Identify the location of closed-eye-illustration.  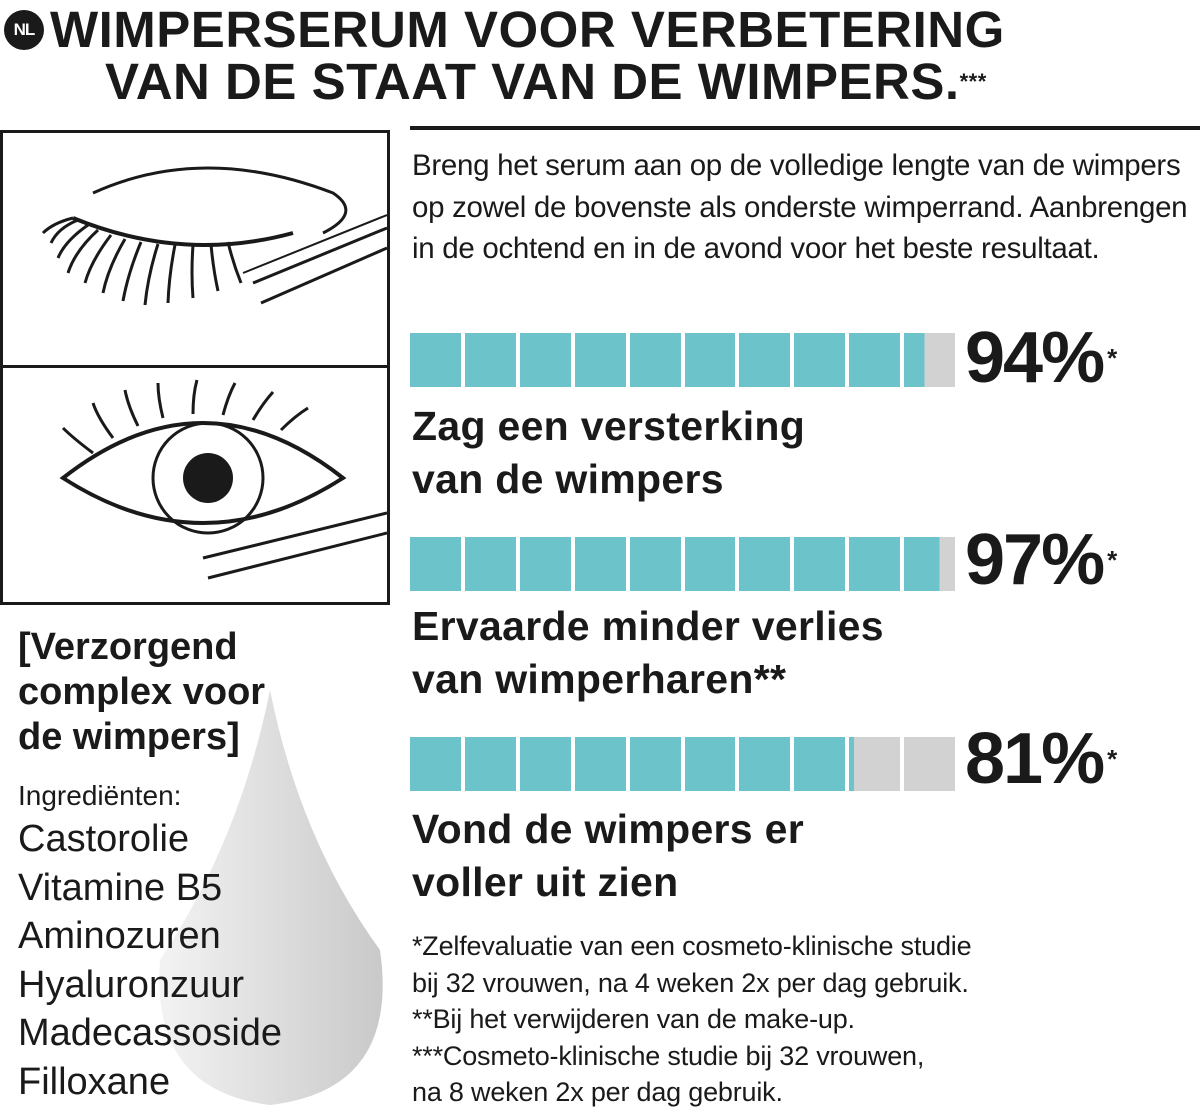
(195, 249).